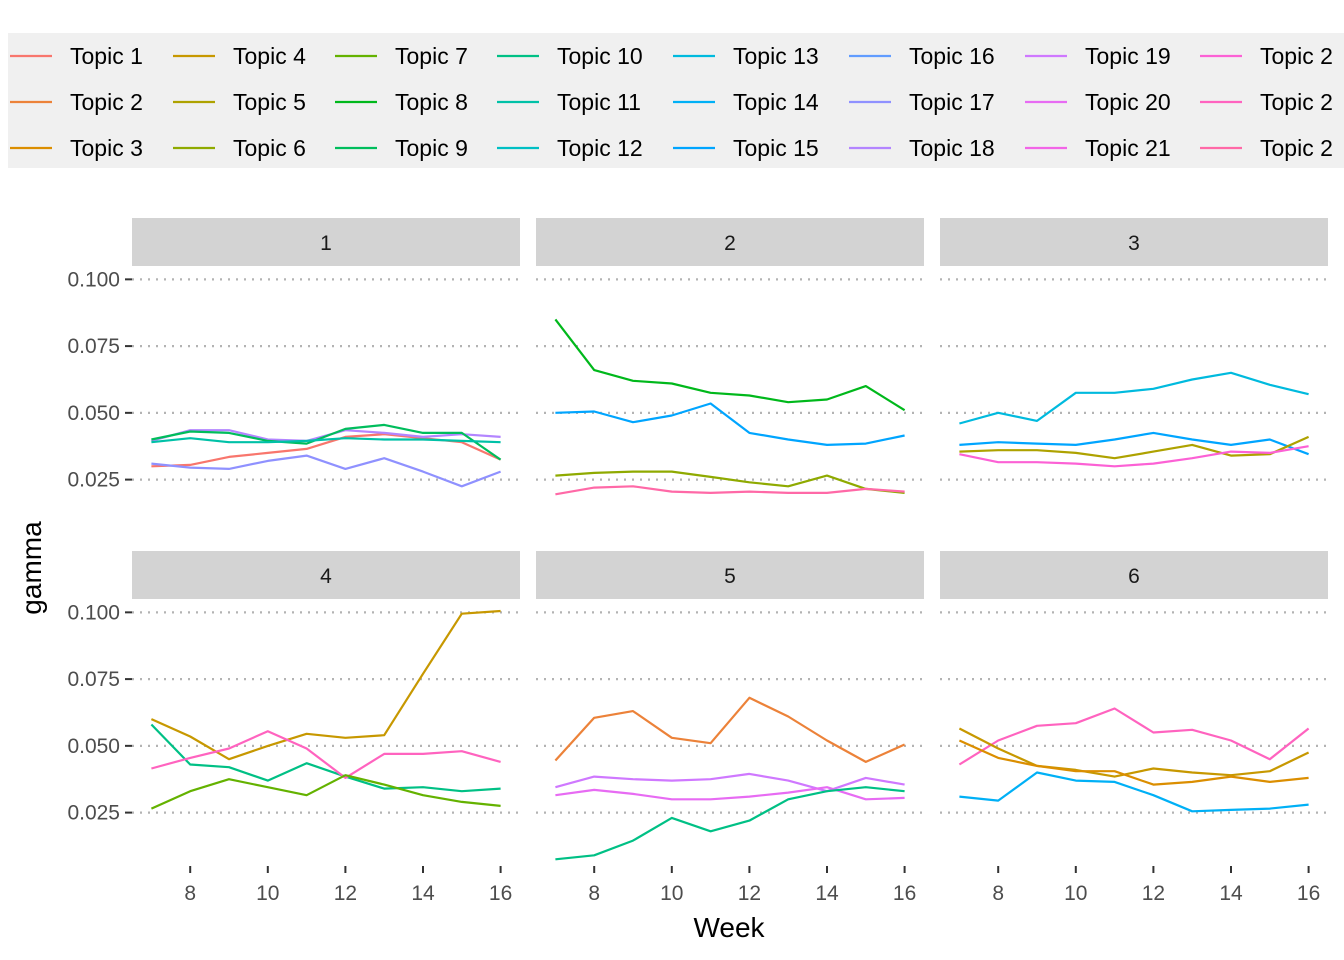 Image resolution: width=1344 pixels, height=960 pixels. I want to click on legend-item: Topic 17, so click(922, 102).